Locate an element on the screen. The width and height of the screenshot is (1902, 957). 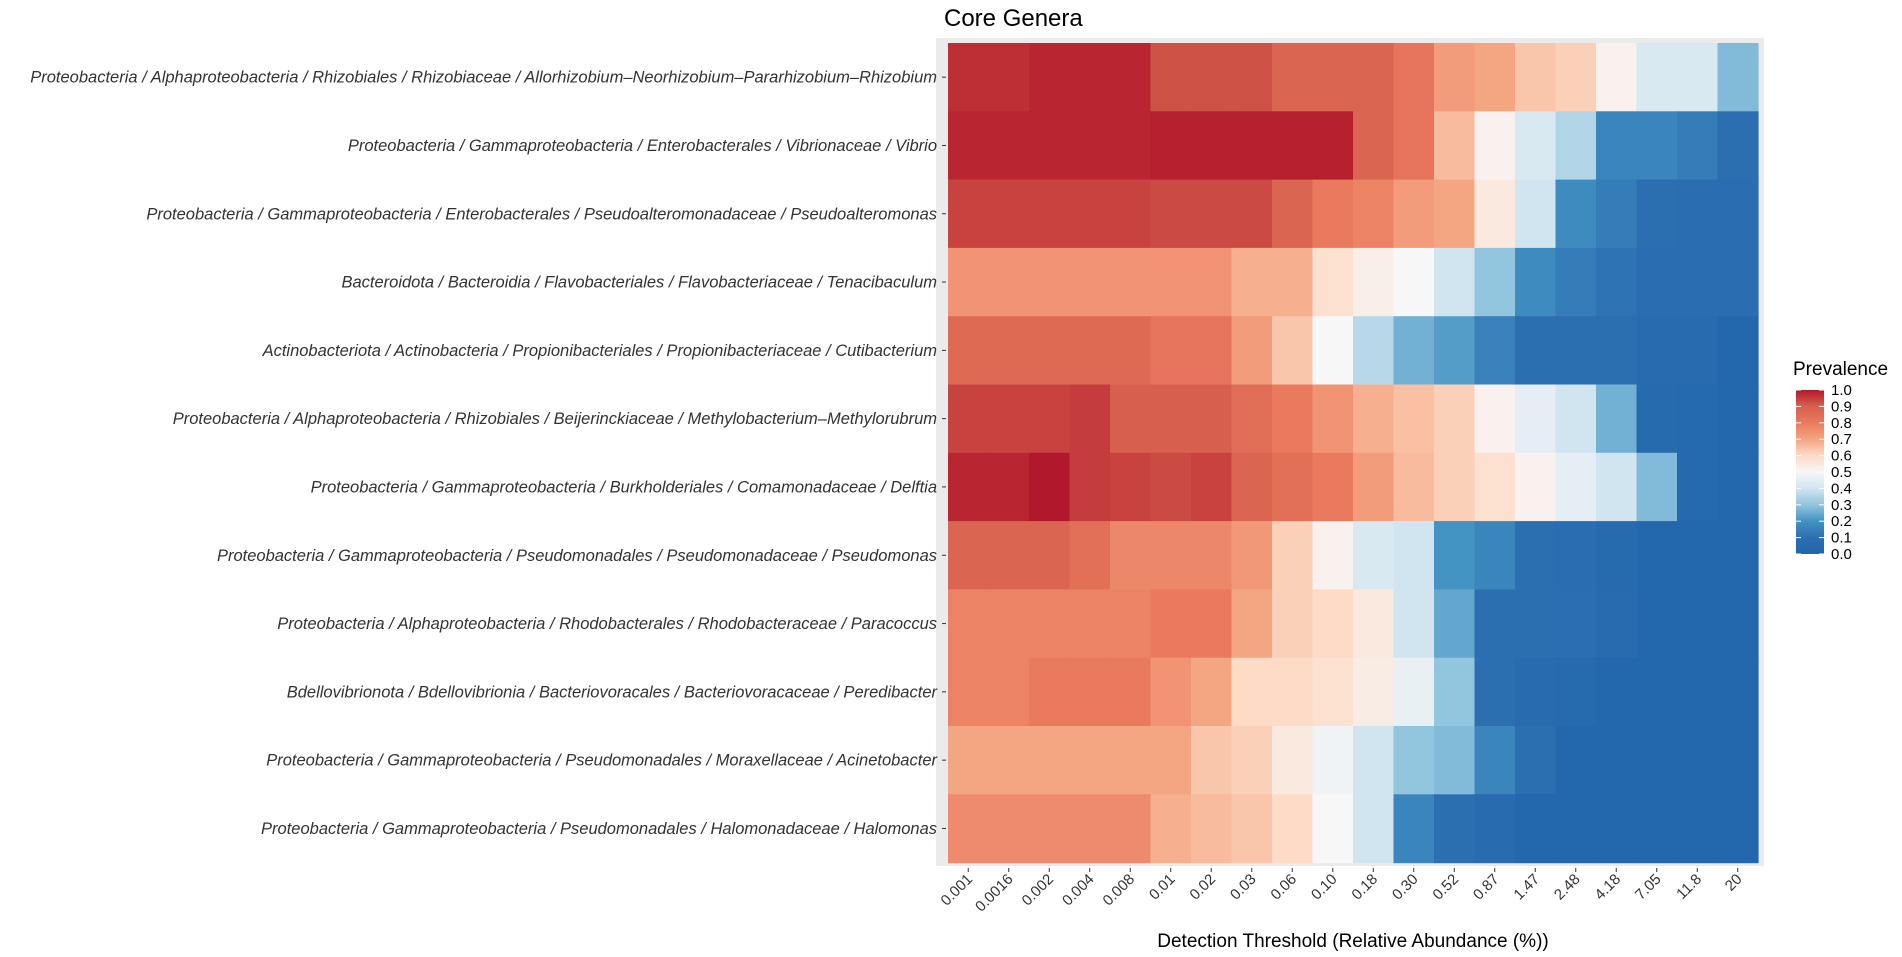
x-tick-label: 0.52 is located at coordinates (1445, 887).